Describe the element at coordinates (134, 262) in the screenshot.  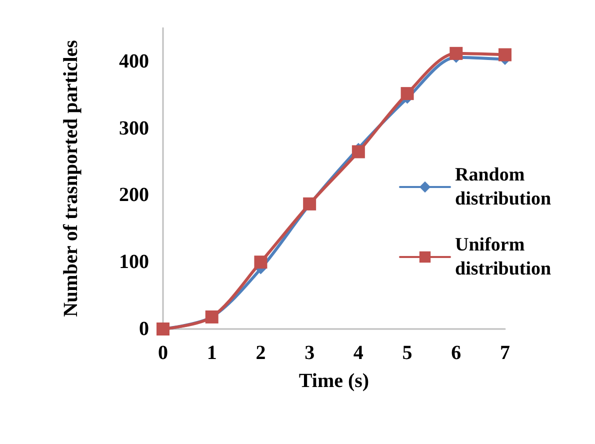
I see `y-tick-label: 100` at that location.